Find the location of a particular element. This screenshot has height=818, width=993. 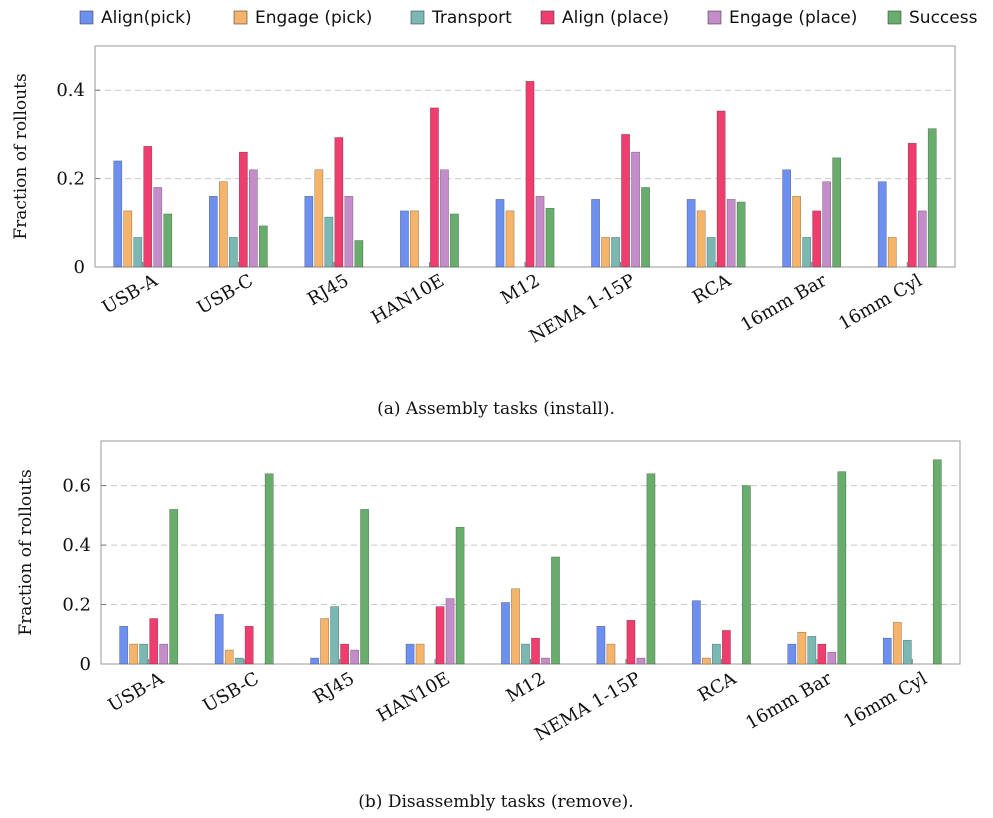

bar-engage-place-usb-a is located at coordinates (164, 654).